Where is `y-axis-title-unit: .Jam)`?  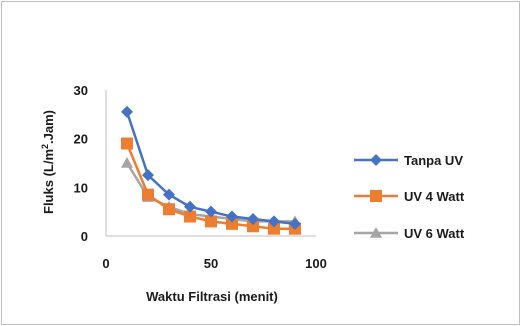
y-axis-title-unit: .Jam) is located at coordinates (48, 127).